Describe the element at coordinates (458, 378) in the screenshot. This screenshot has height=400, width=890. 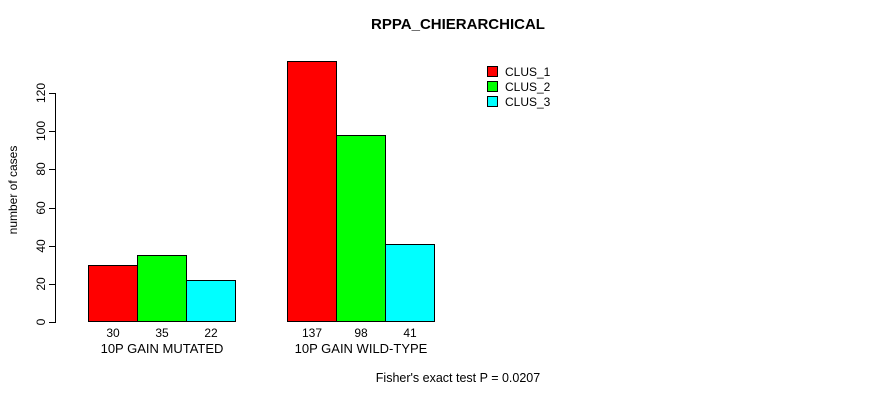
I see `fisher-test-note: Fisher's exact test P = 0.0207` at that location.